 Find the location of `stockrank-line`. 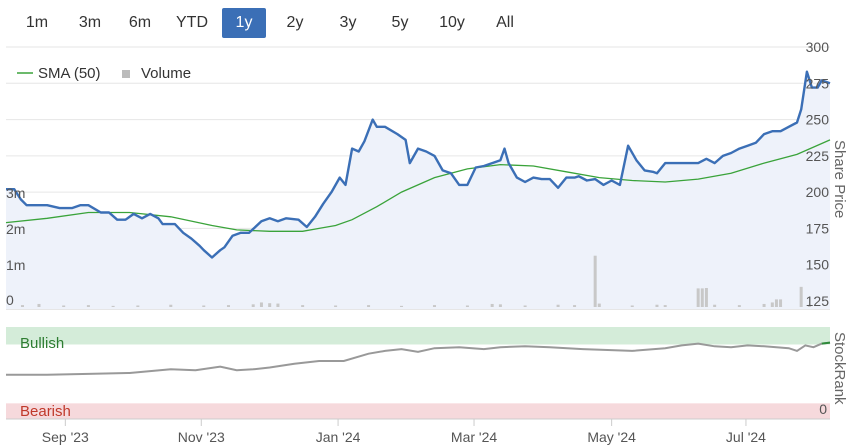

stockrank-line is located at coordinates (418, 358).